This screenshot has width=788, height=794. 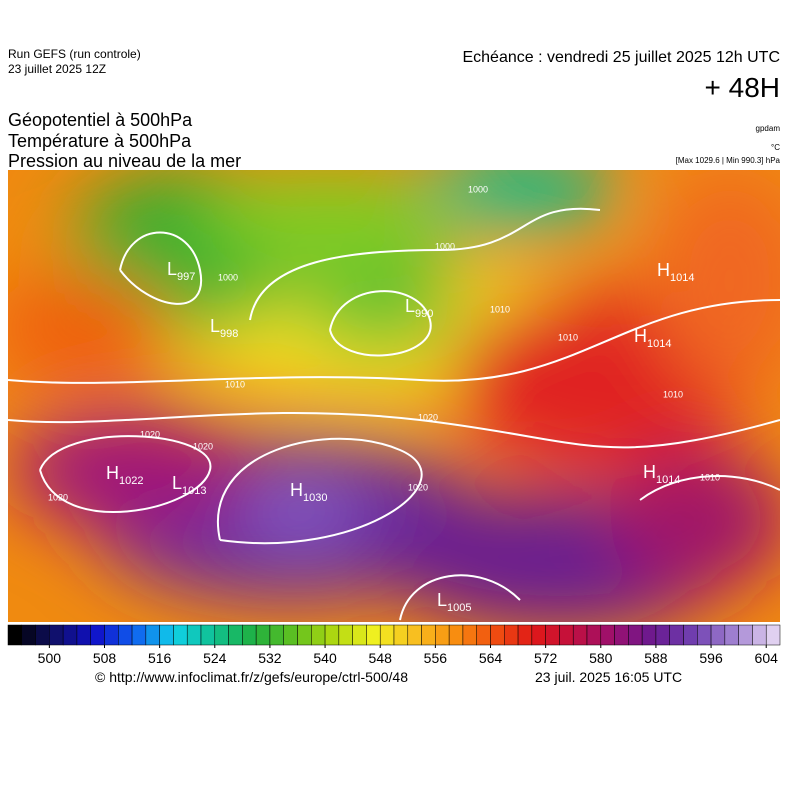 What do you see at coordinates (767, 658) in the screenshot?
I see `colorbar-tick-label: 604` at bounding box center [767, 658].